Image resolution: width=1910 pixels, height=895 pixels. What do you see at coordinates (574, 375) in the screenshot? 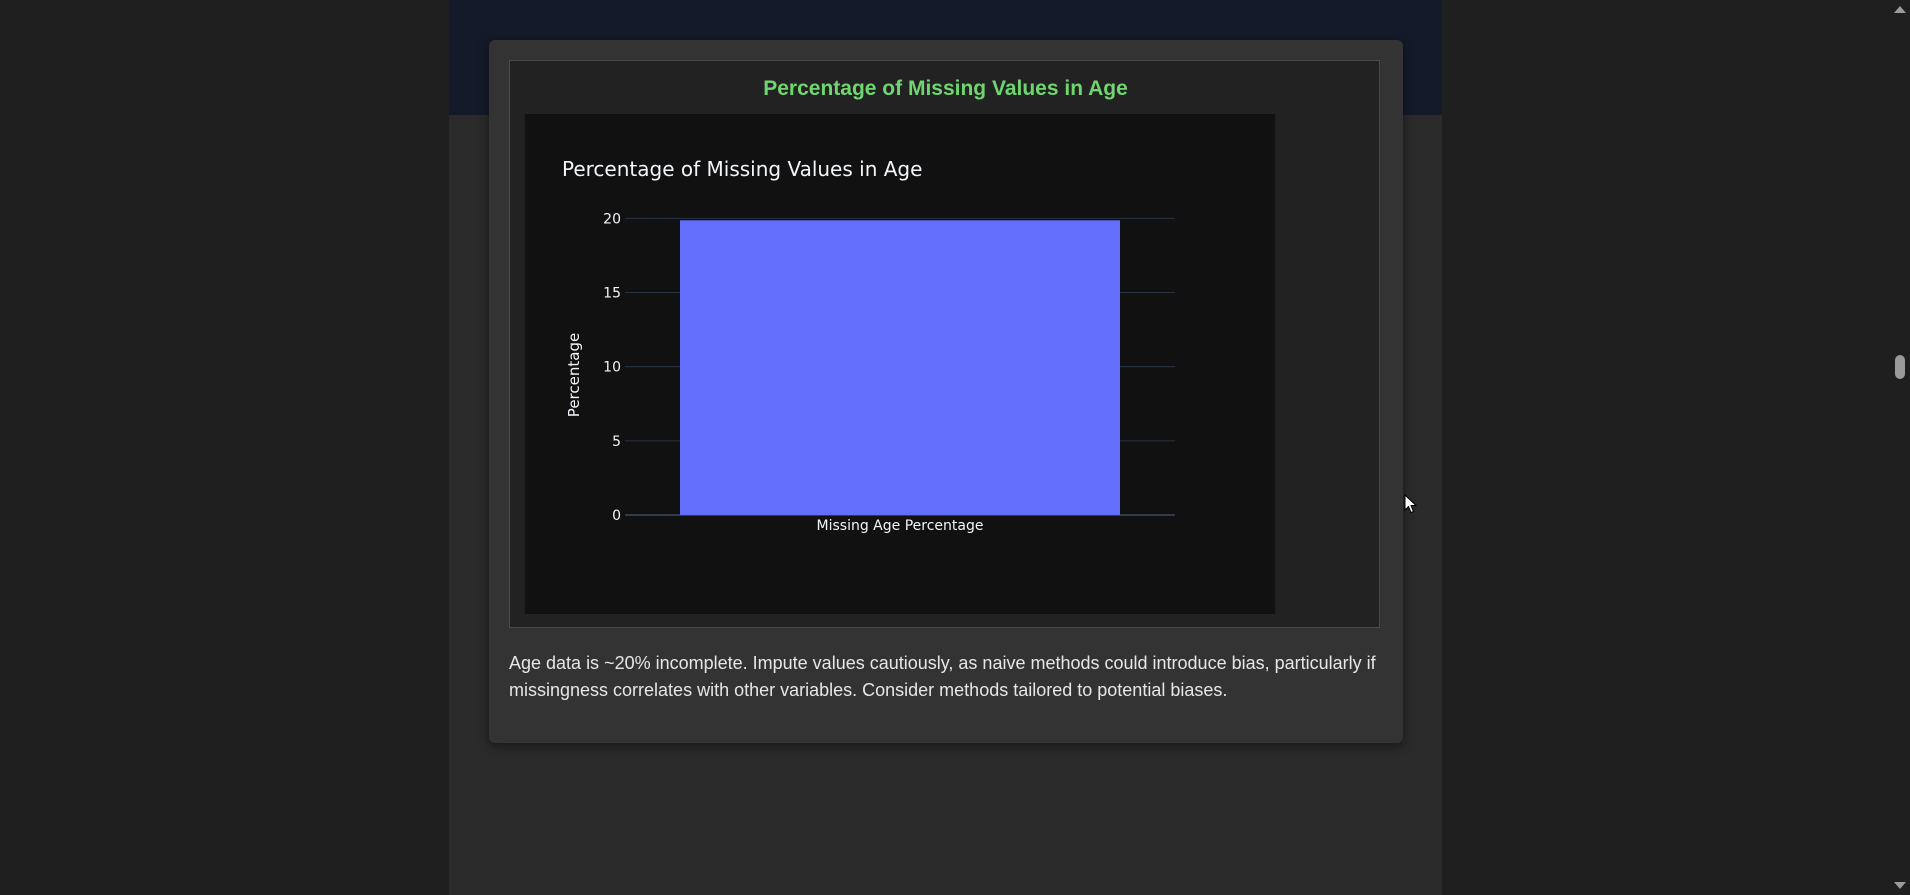
I see `y-axis-title: Percentage` at bounding box center [574, 375].